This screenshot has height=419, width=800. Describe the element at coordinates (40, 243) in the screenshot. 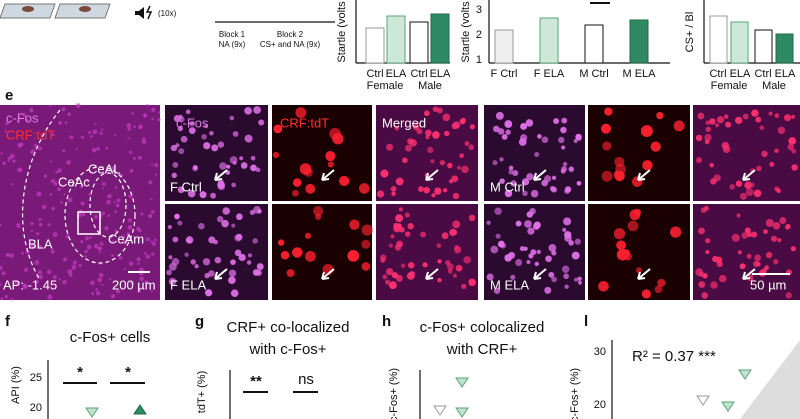

I see `image-label: BLA` at that location.